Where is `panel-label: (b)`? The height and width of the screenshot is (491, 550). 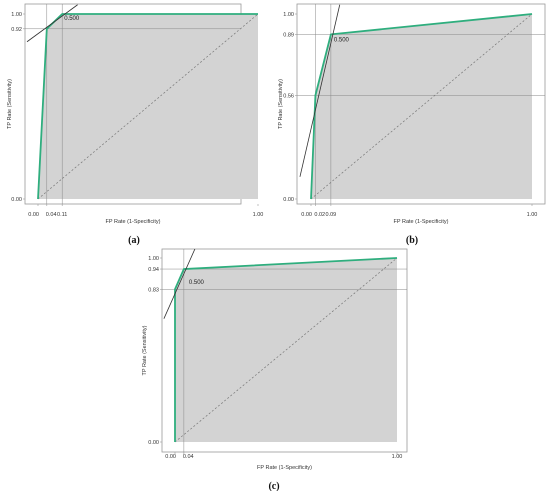
panel-label: (b) is located at coordinates (412, 240).